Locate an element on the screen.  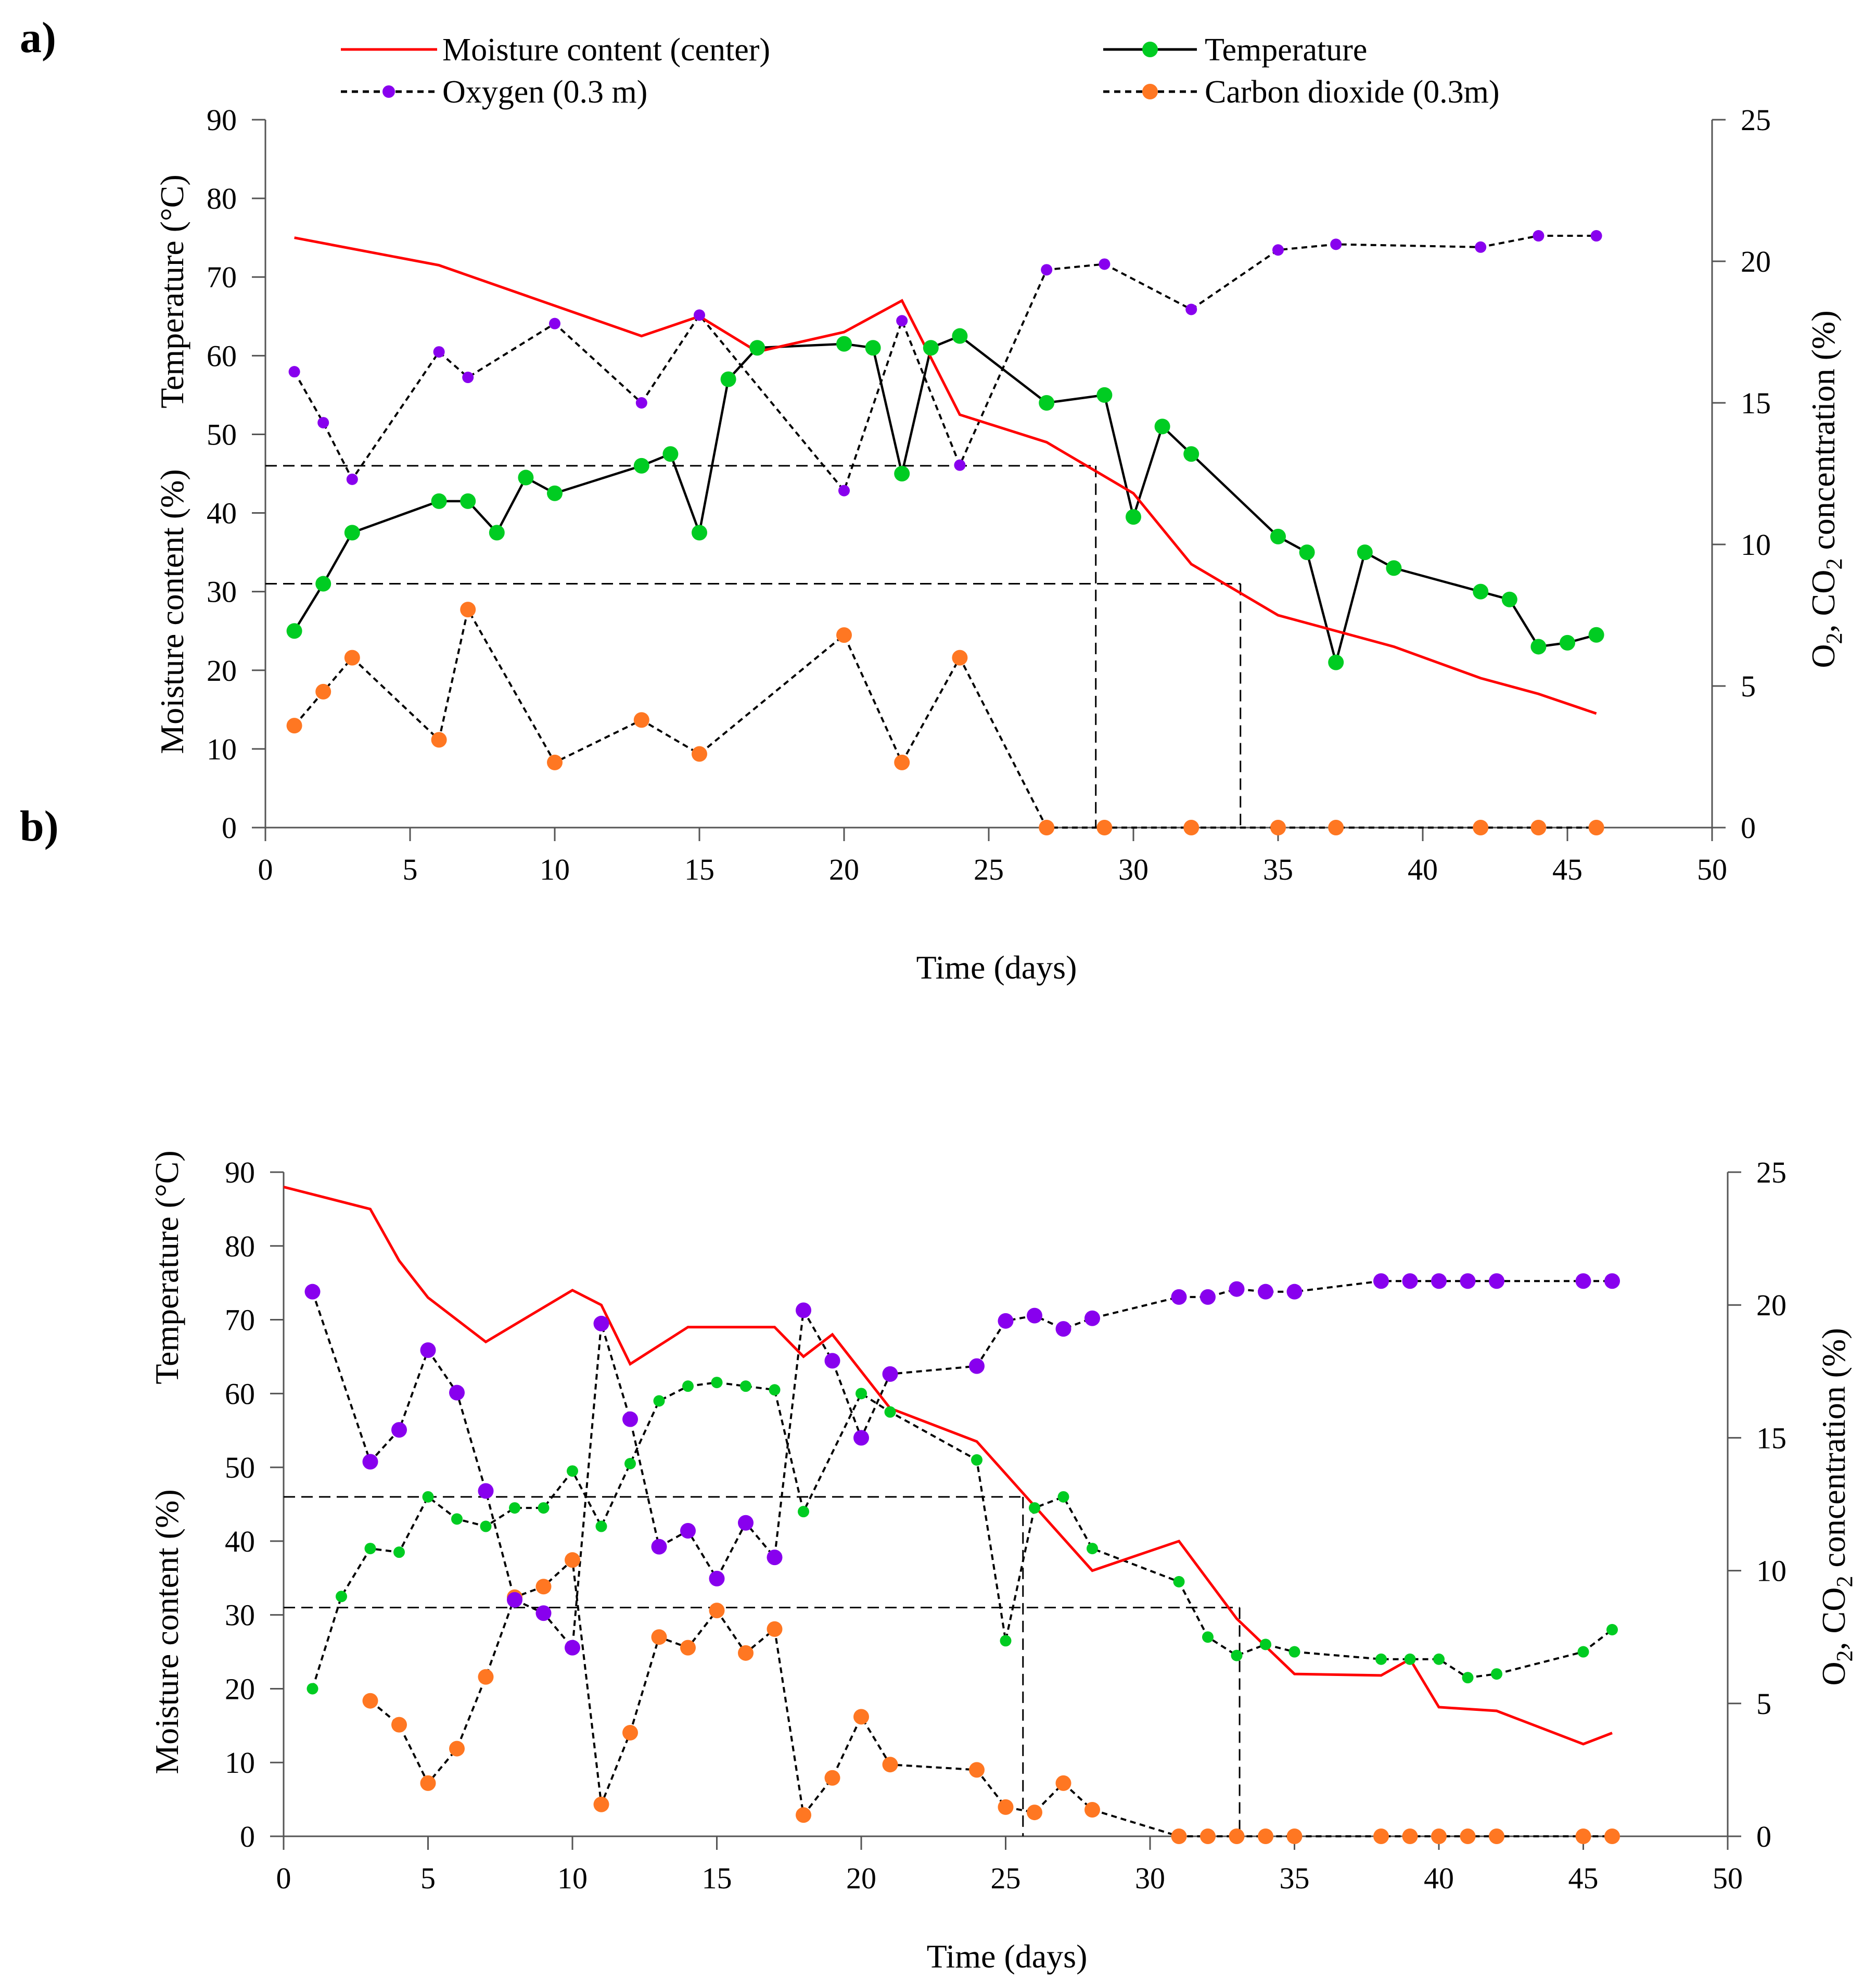
y-left-tick-label: 80 is located at coordinates (222, 198).